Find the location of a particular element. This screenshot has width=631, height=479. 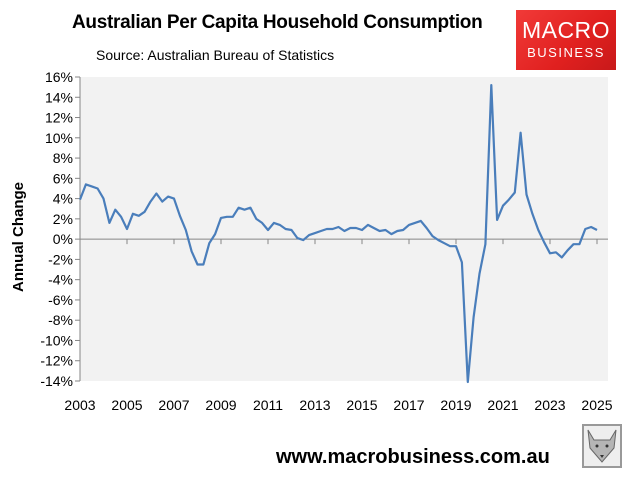

website-url: www.macrobusiness.com.au is located at coordinates (413, 457).